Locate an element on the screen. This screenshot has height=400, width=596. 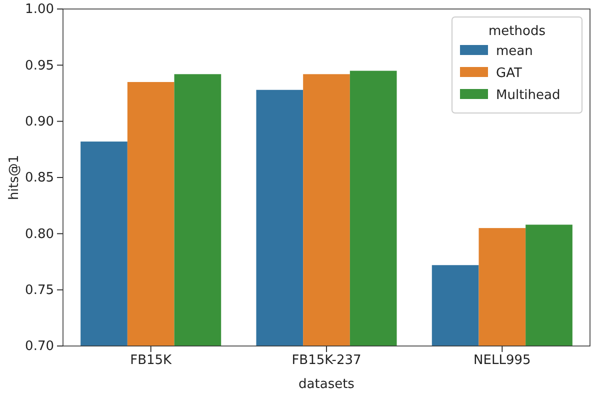
legend-label: mean is located at coordinates (514, 51).